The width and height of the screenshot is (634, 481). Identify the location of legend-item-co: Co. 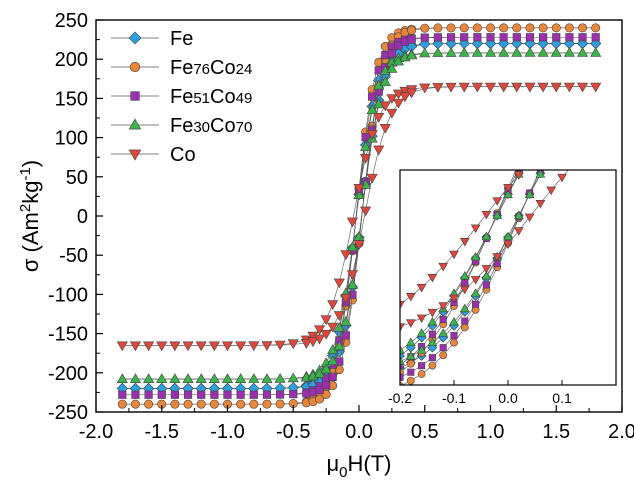
(153, 155).